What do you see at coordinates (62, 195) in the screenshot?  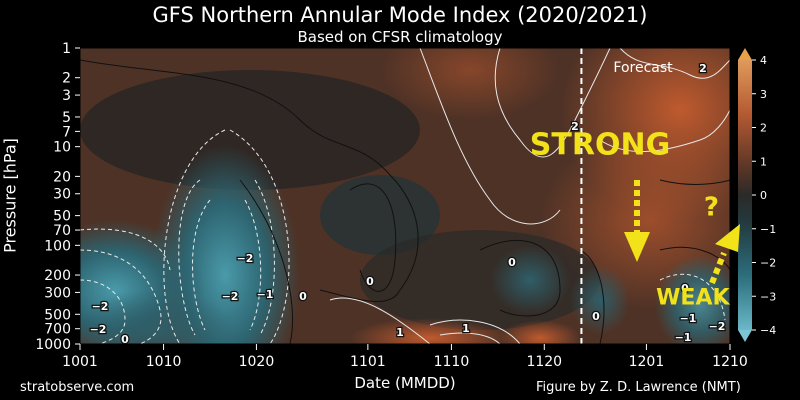 I see `y-tick-label: 30` at bounding box center [62, 195].